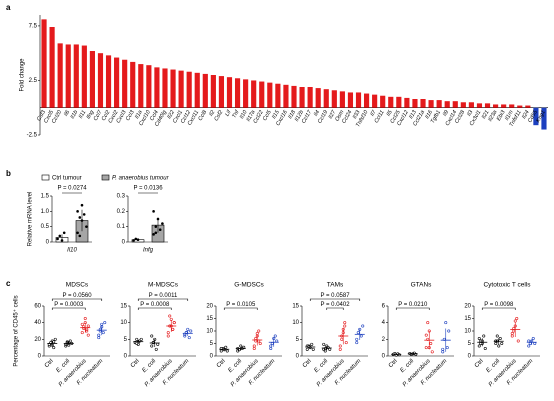 Image resolution: width=554 pixels, height=401 pixels. Describe the element at coordinates (37, 307) in the screenshot. I see `y-tick-label: 60` at that location.